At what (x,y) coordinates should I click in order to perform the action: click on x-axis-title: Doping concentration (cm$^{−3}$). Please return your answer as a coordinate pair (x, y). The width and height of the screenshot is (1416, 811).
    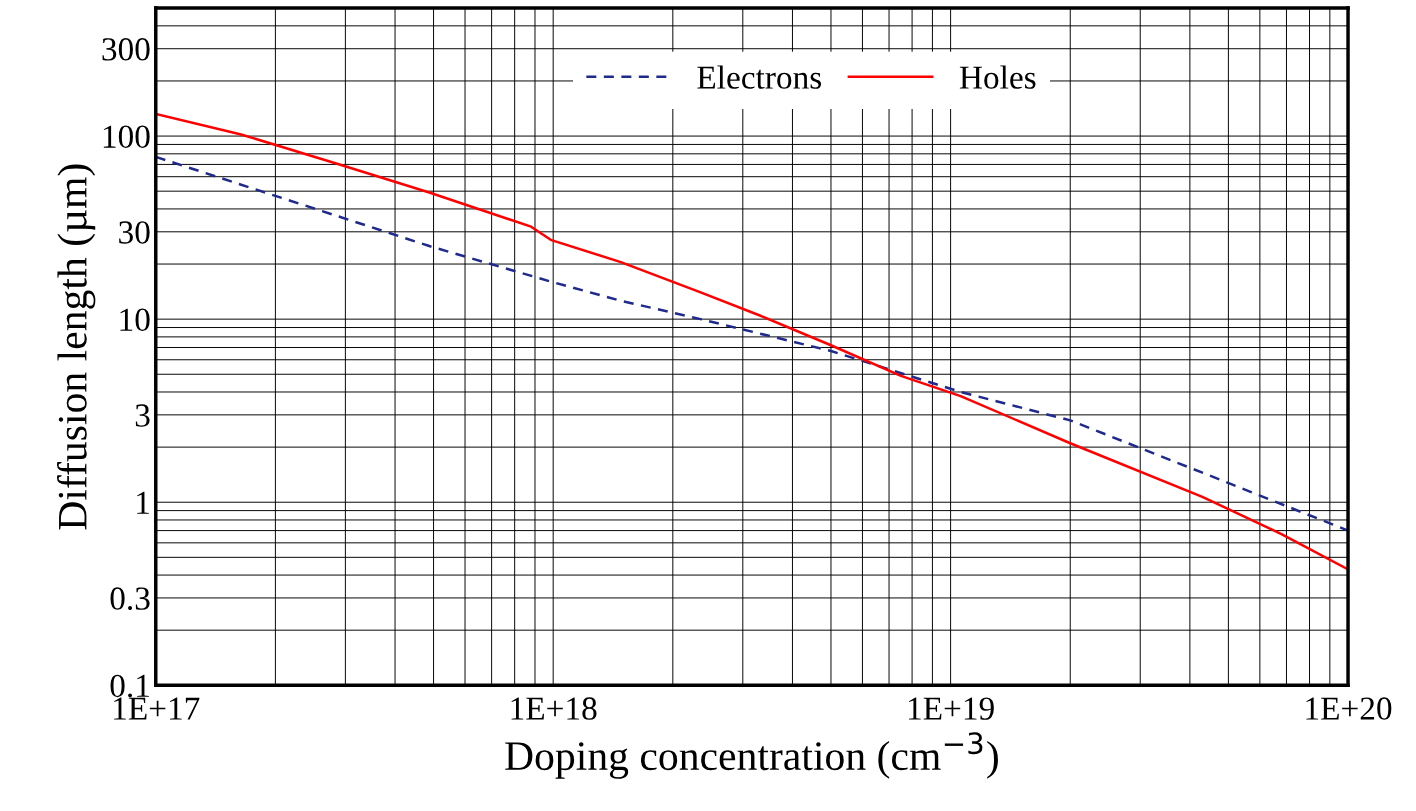
    Looking at the image, I should click on (751, 755).